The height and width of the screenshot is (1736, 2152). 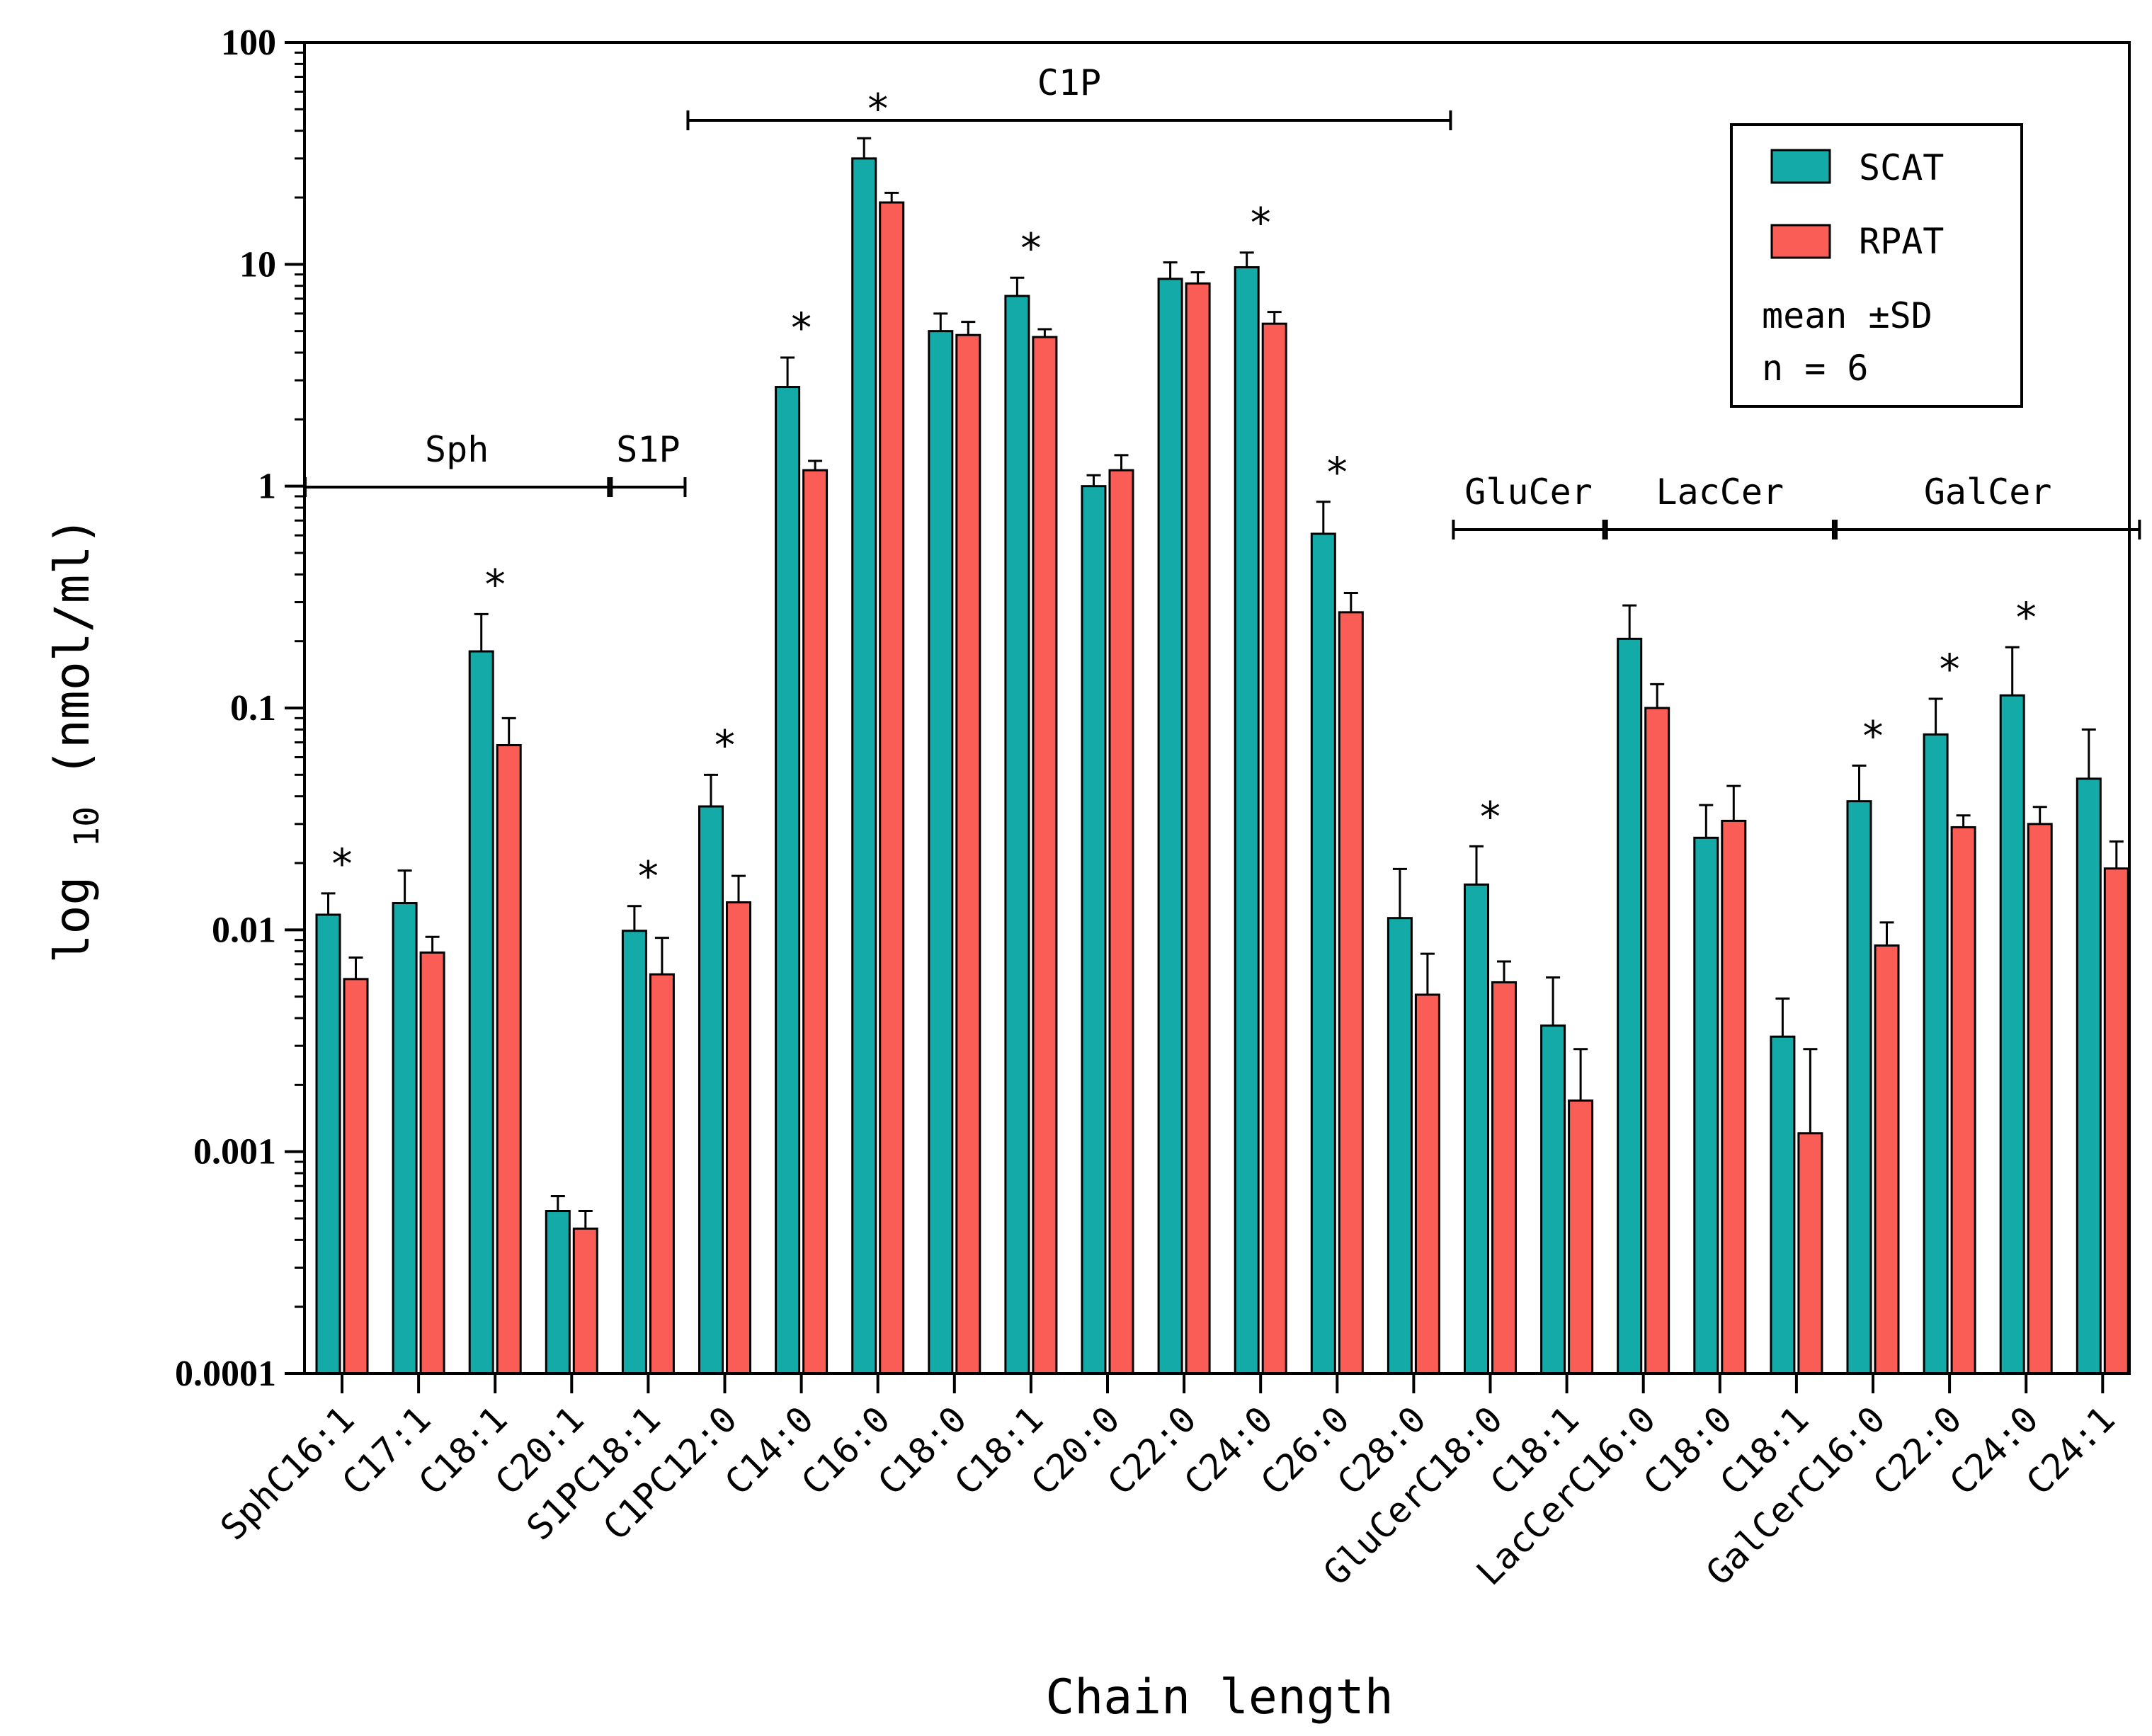 What do you see at coordinates (1305, 1450) in the screenshot?
I see `x-tick-label: C26:0` at bounding box center [1305, 1450].